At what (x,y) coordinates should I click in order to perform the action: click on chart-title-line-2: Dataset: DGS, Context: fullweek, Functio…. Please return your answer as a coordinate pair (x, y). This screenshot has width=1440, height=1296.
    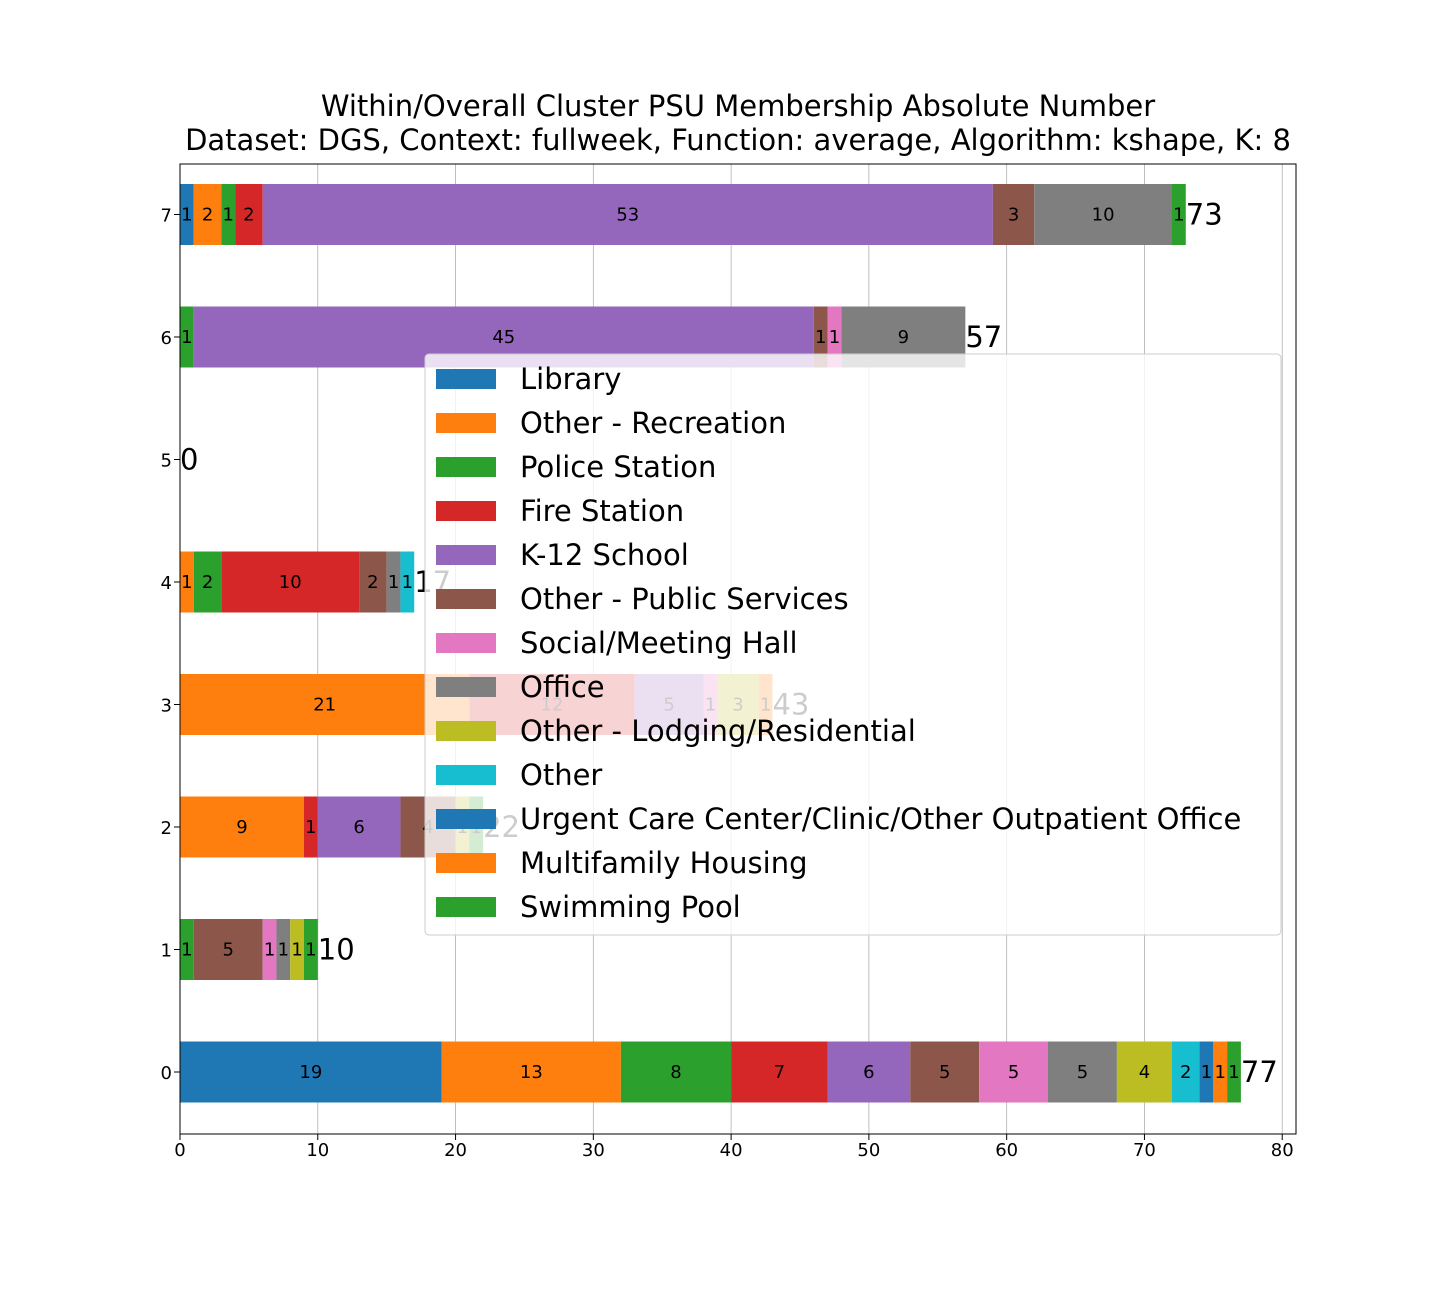
    Looking at the image, I should click on (738, 140).